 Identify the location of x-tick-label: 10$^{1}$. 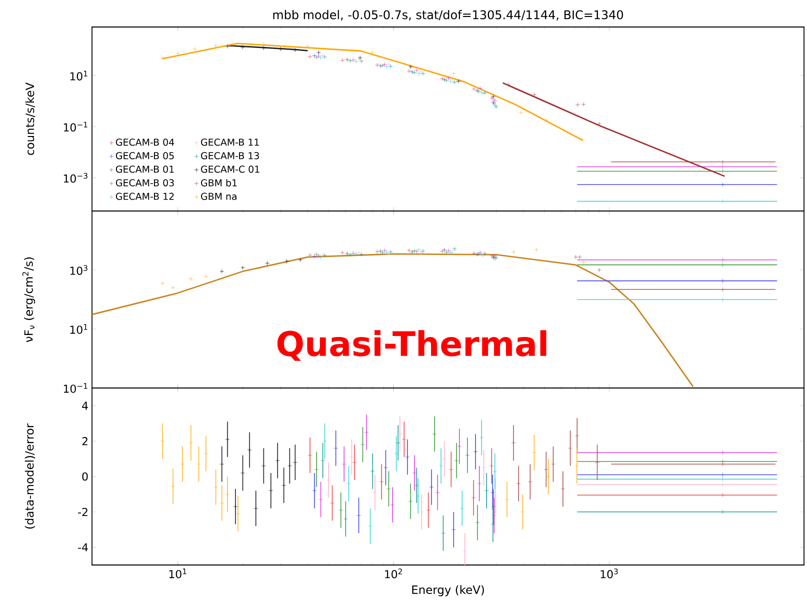
(177, 573).